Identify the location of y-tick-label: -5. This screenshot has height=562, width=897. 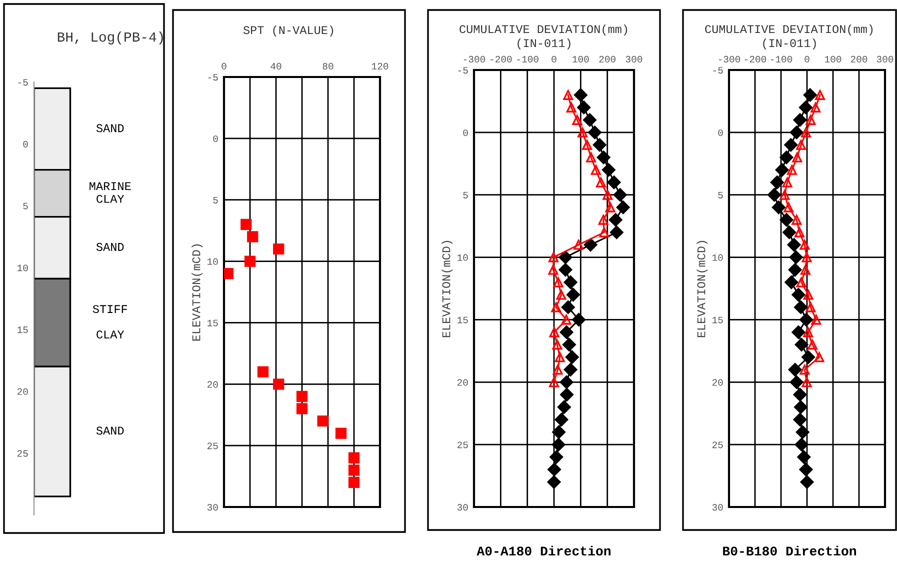
(213, 77).